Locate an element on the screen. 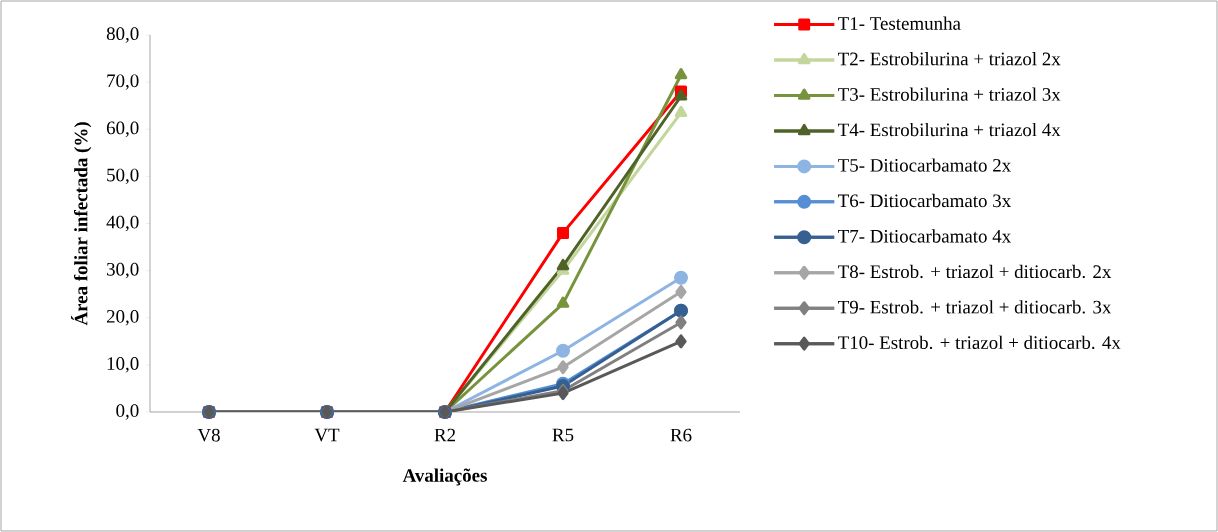  x-tick-label: VT is located at coordinates (327, 435).